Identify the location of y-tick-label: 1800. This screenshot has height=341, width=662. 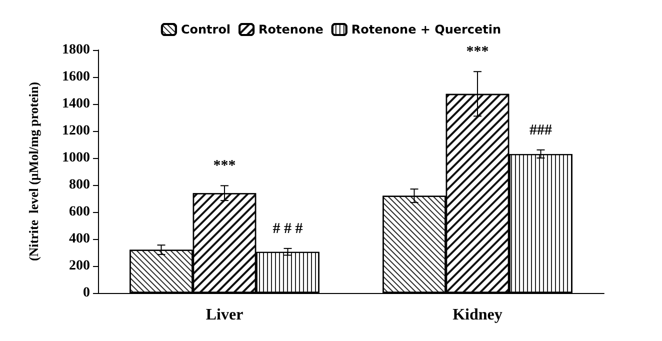
(76, 50).